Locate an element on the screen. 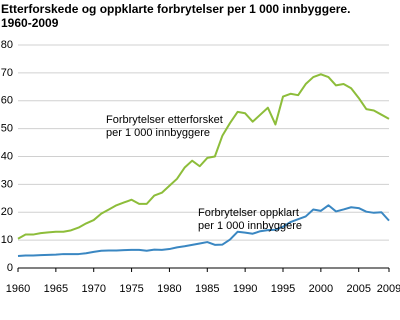 Image resolution: width=400 pixels, height=320 pixels. x-tick-label: 1975 is located at coordinates (131, 289).